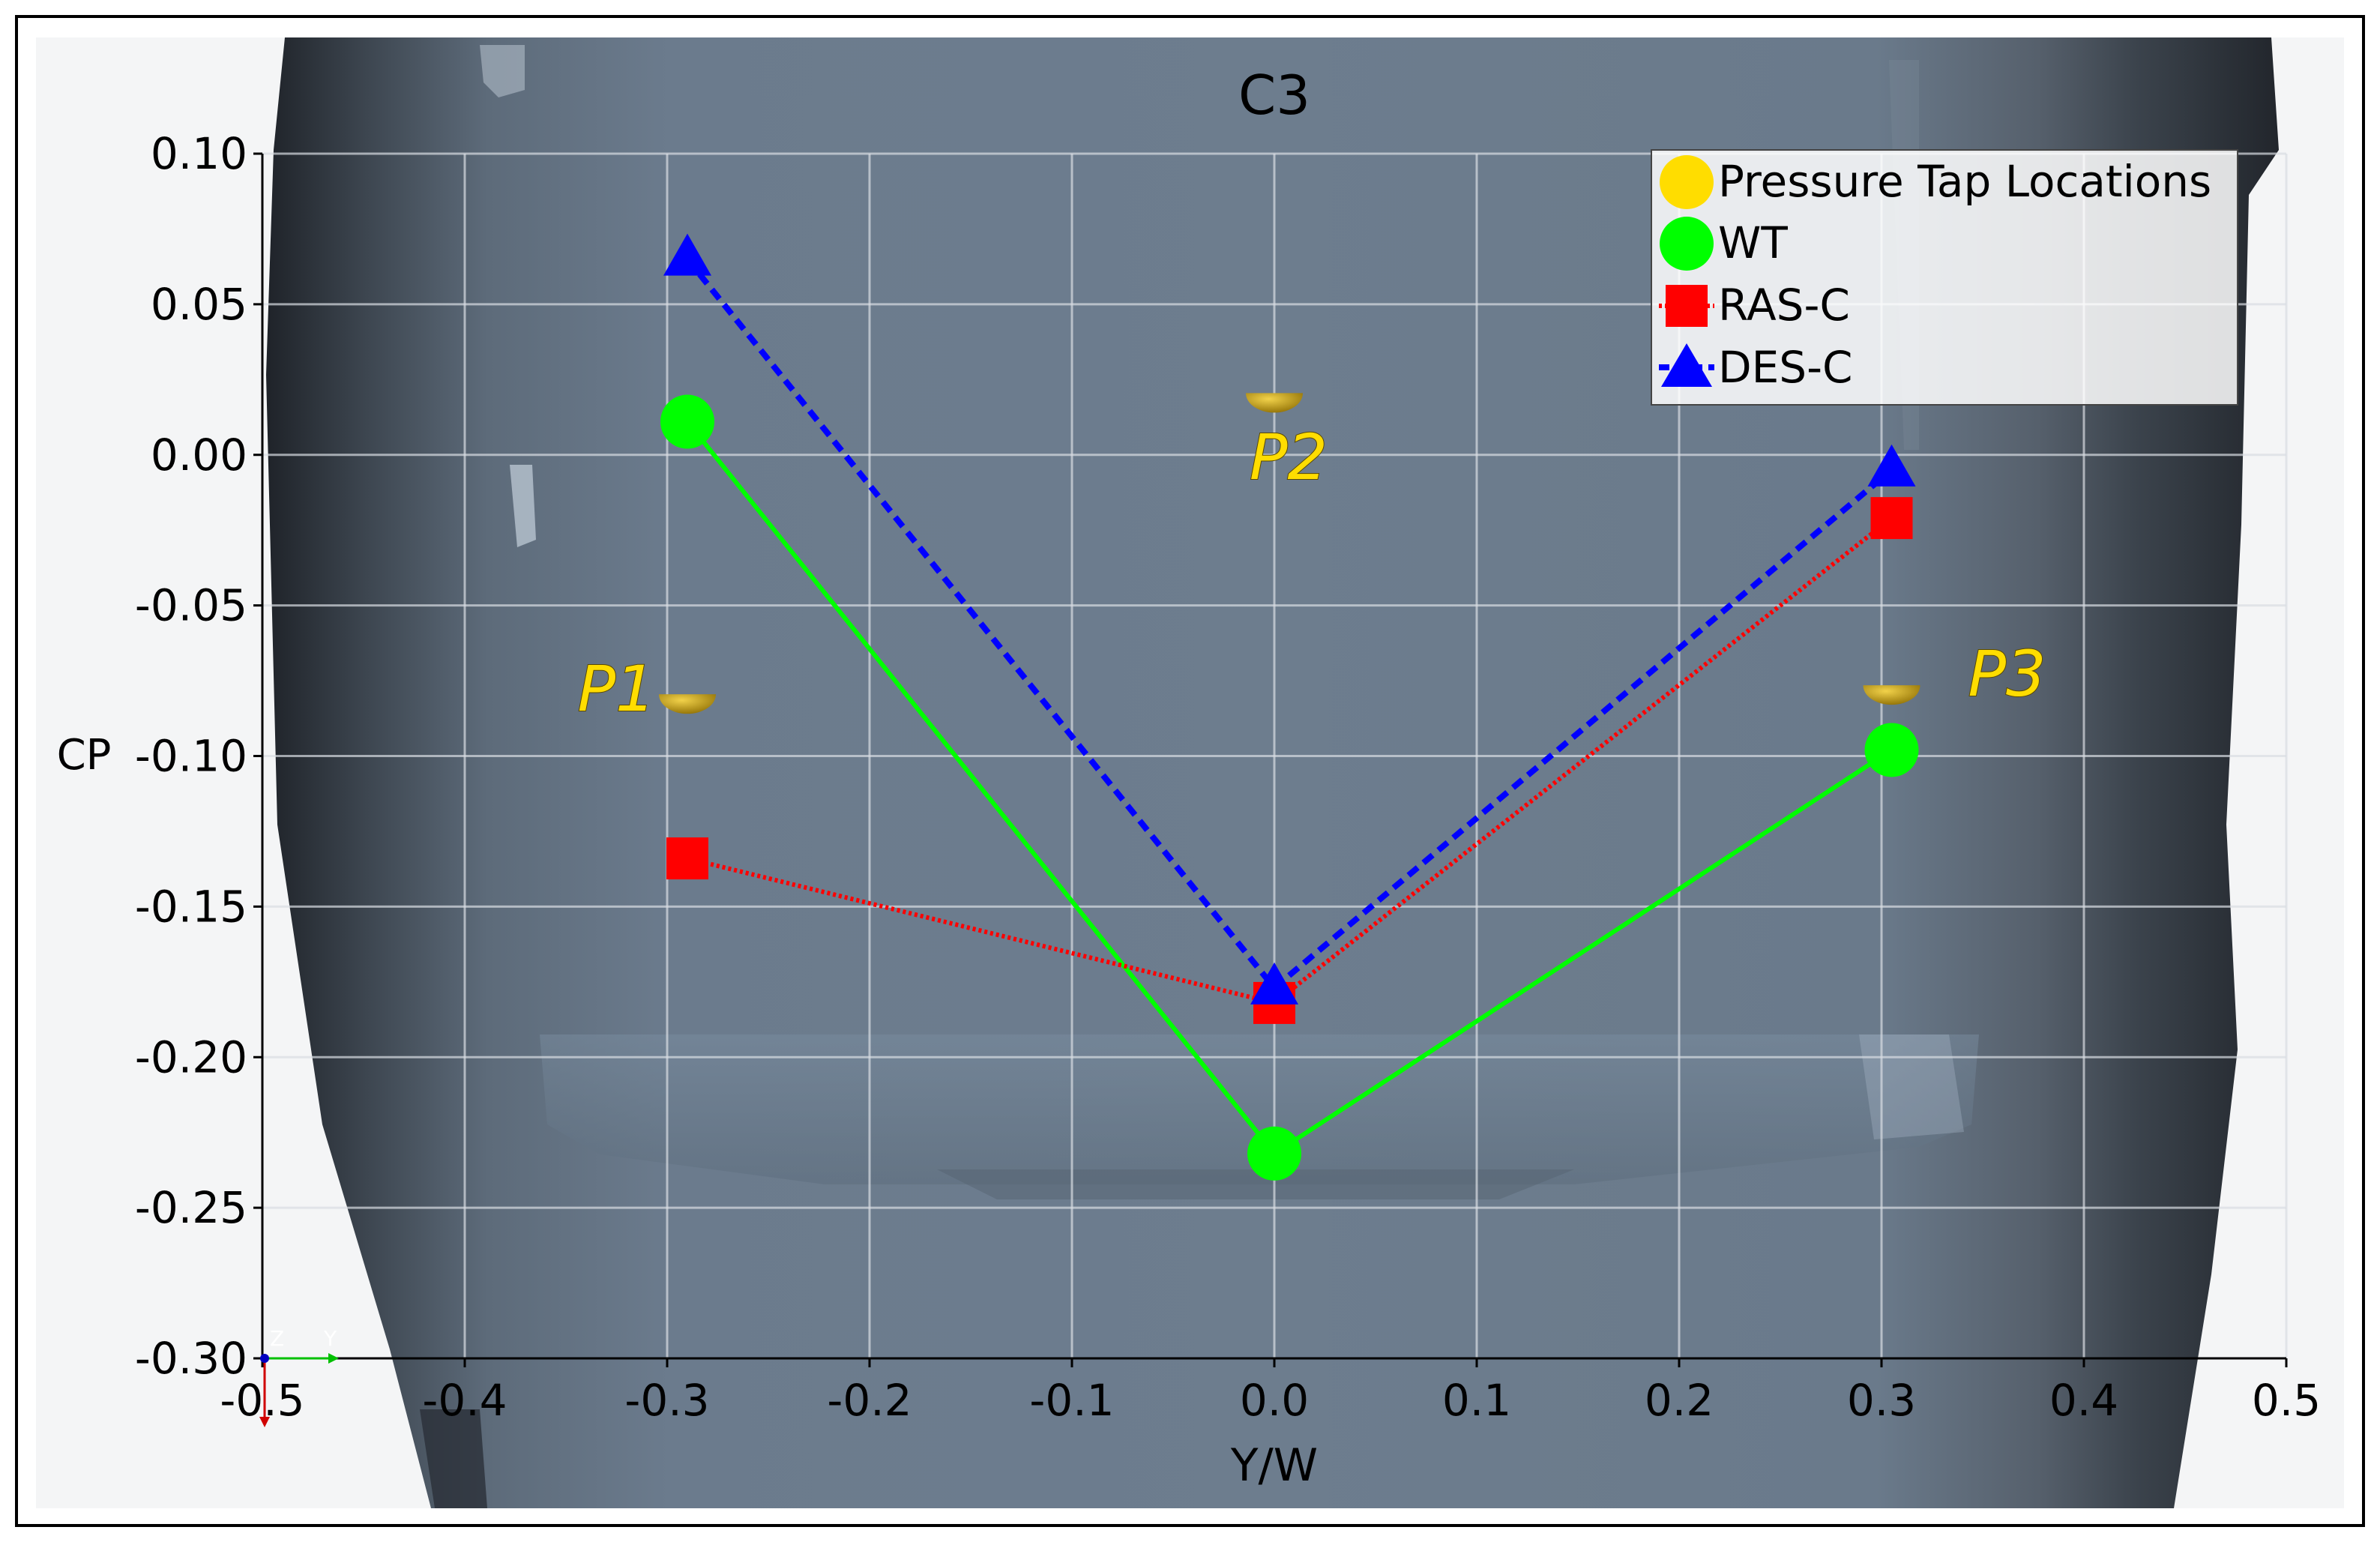  I want to click on legend-box, so click(1944, 277).